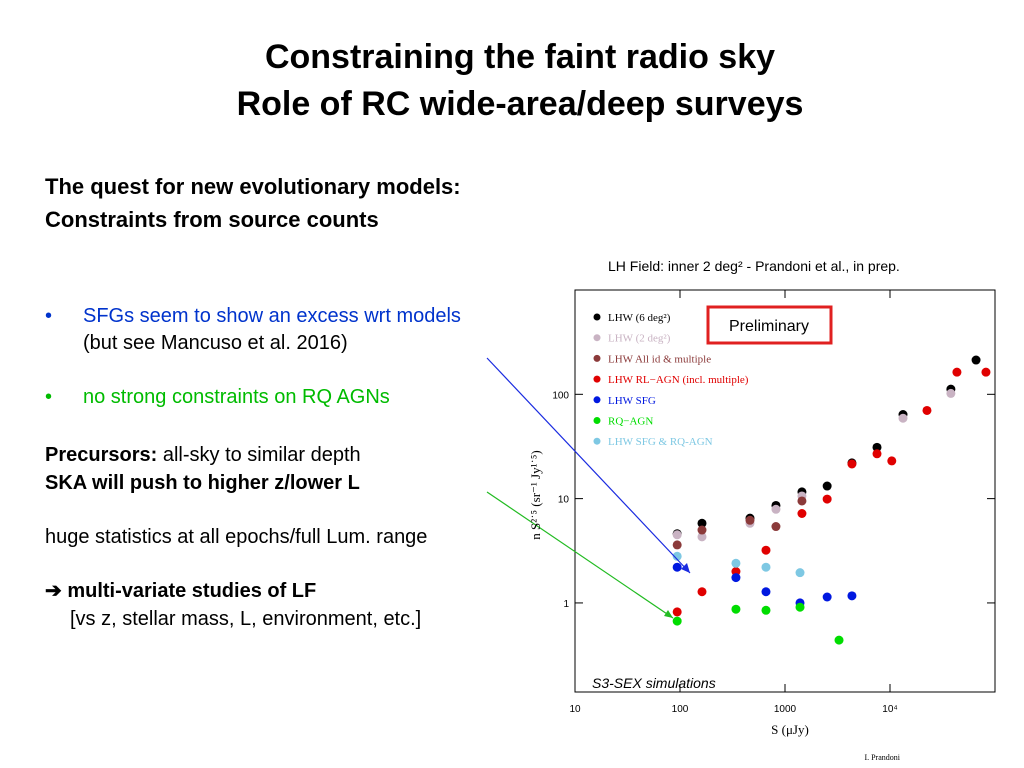 Image resolution: width=1024 pixels, height=768 pixels. What do you see at coordinates (215, 343) in the screenshot?
I see `bullet-note: (but see Mancuso et al. 2016)` at bounding box center [215, 343].